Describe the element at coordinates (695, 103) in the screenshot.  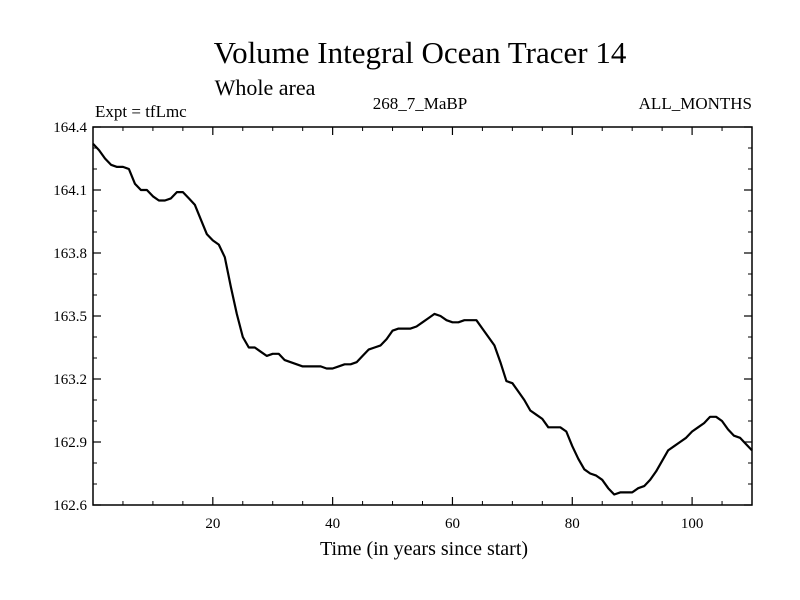
I see `months-label: ALL_MONTHS` at that location.